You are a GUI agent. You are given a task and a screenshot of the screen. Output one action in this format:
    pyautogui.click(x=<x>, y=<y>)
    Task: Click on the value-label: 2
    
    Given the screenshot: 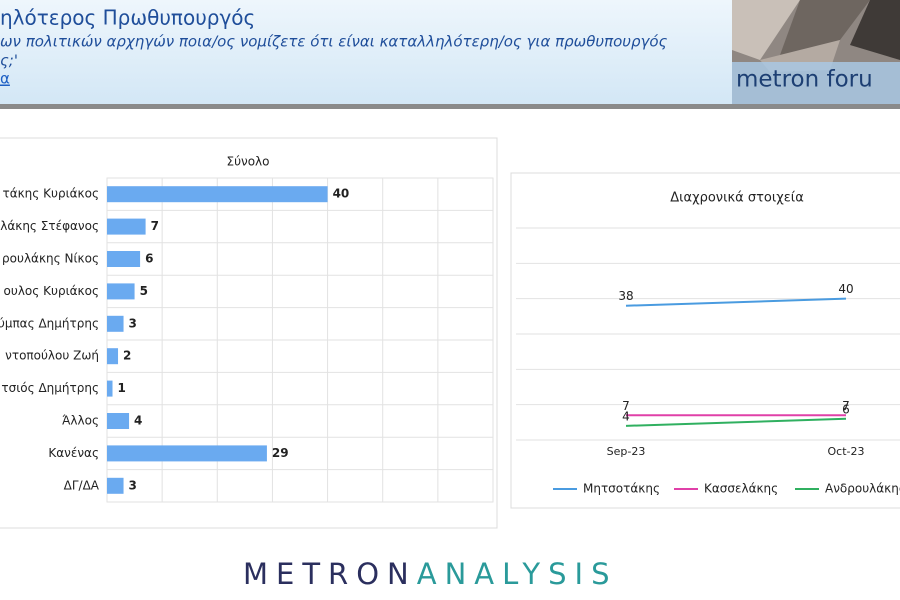 What is the action you would take?
    pyautogui.click(x=127, y=356)
    